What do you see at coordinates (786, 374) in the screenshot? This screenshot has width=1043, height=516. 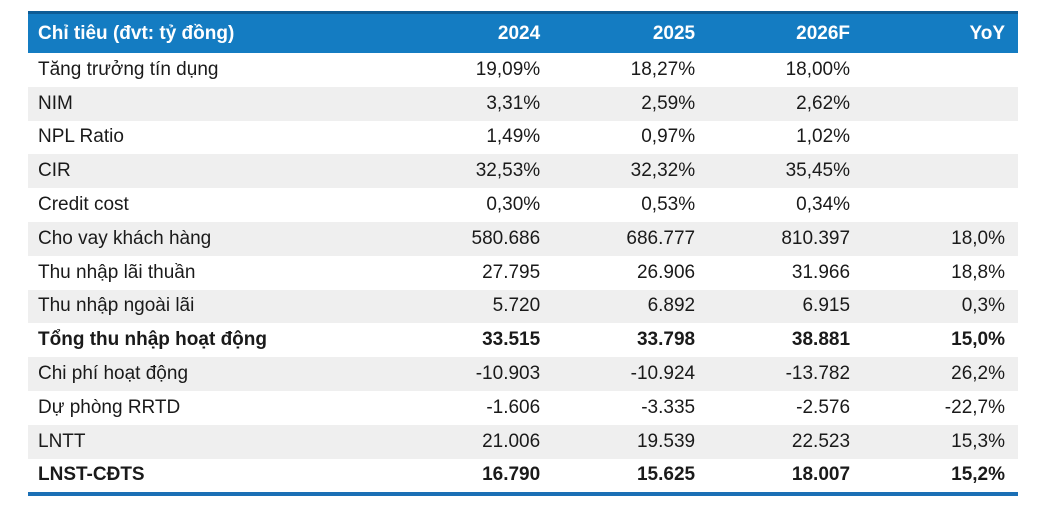 I see `cell-value: -13.782` at bounding box center [786, 374].